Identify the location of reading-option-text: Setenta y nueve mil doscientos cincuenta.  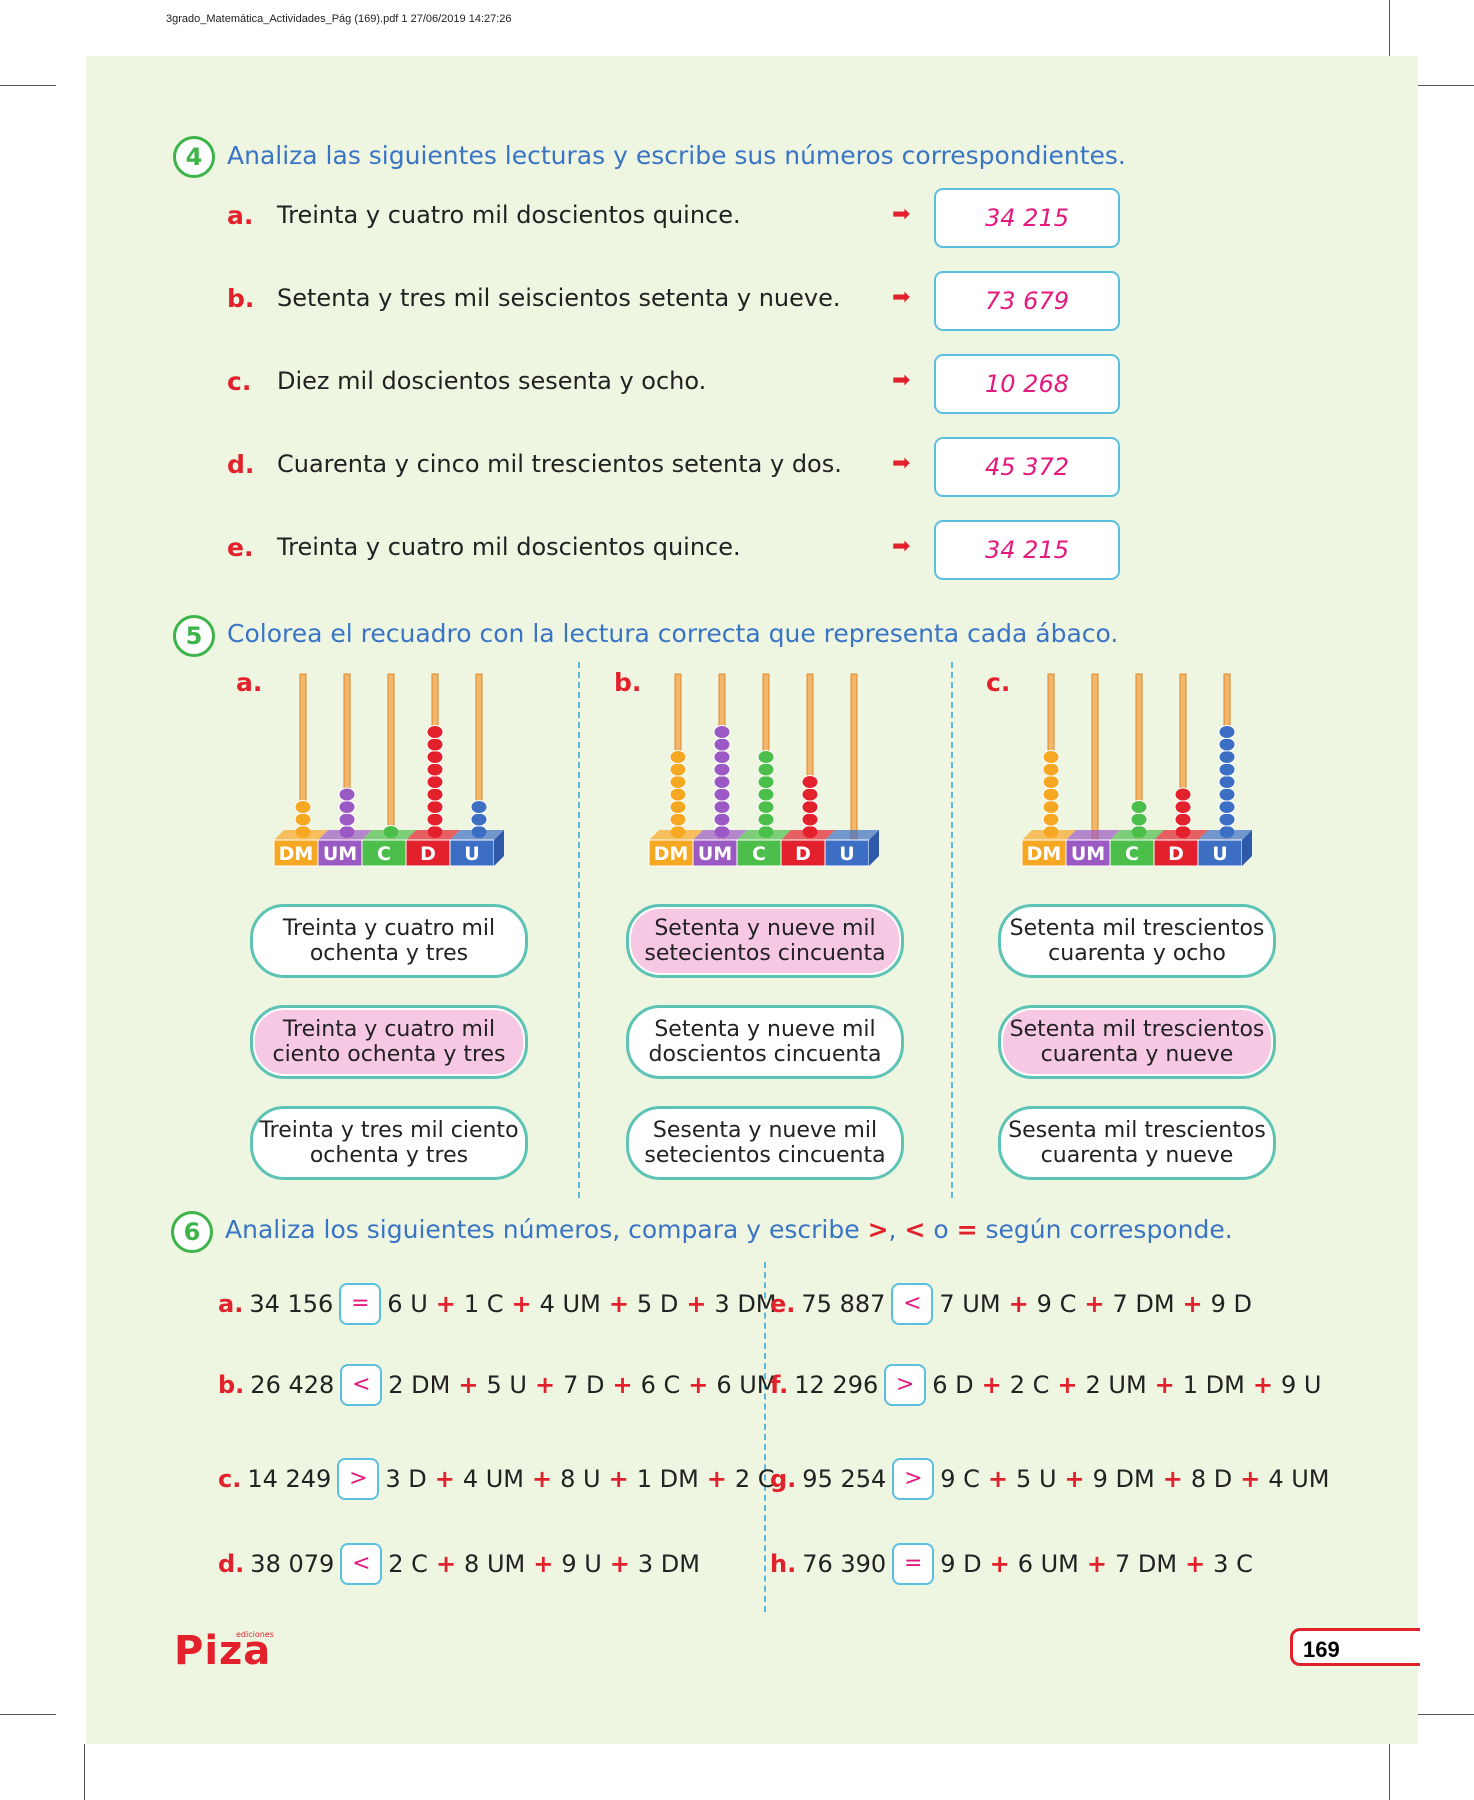
(765, 1042).